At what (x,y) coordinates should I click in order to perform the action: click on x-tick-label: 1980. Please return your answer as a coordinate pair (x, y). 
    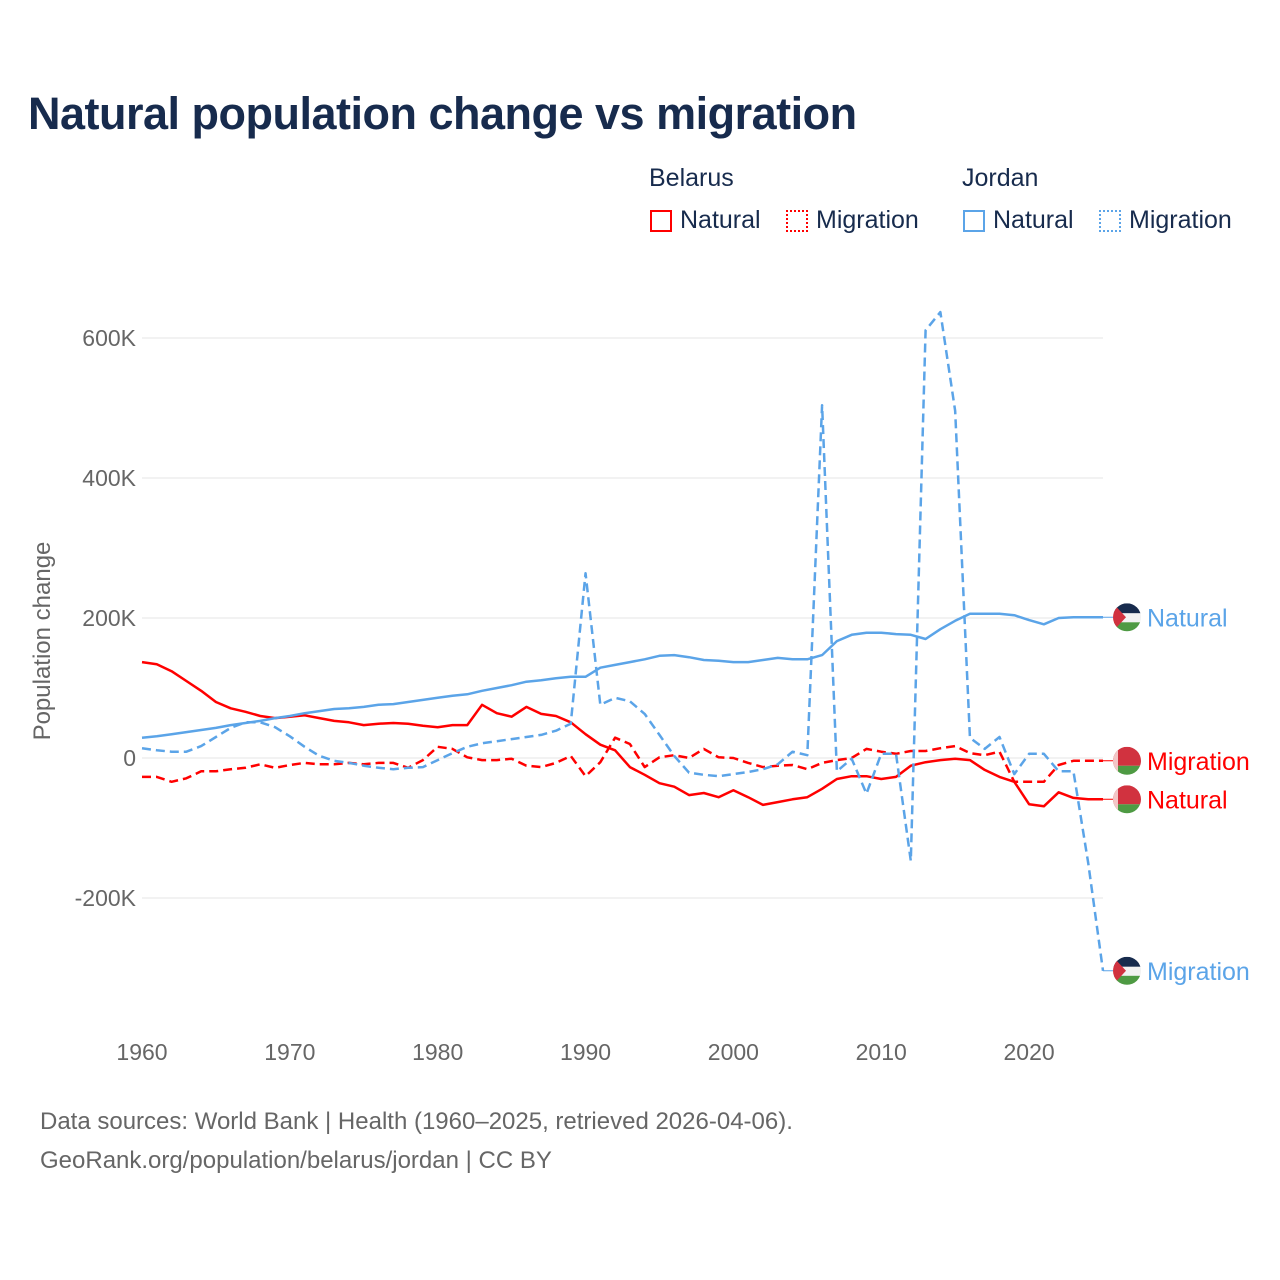
    Looking at the image, I should click on (437, 1052).